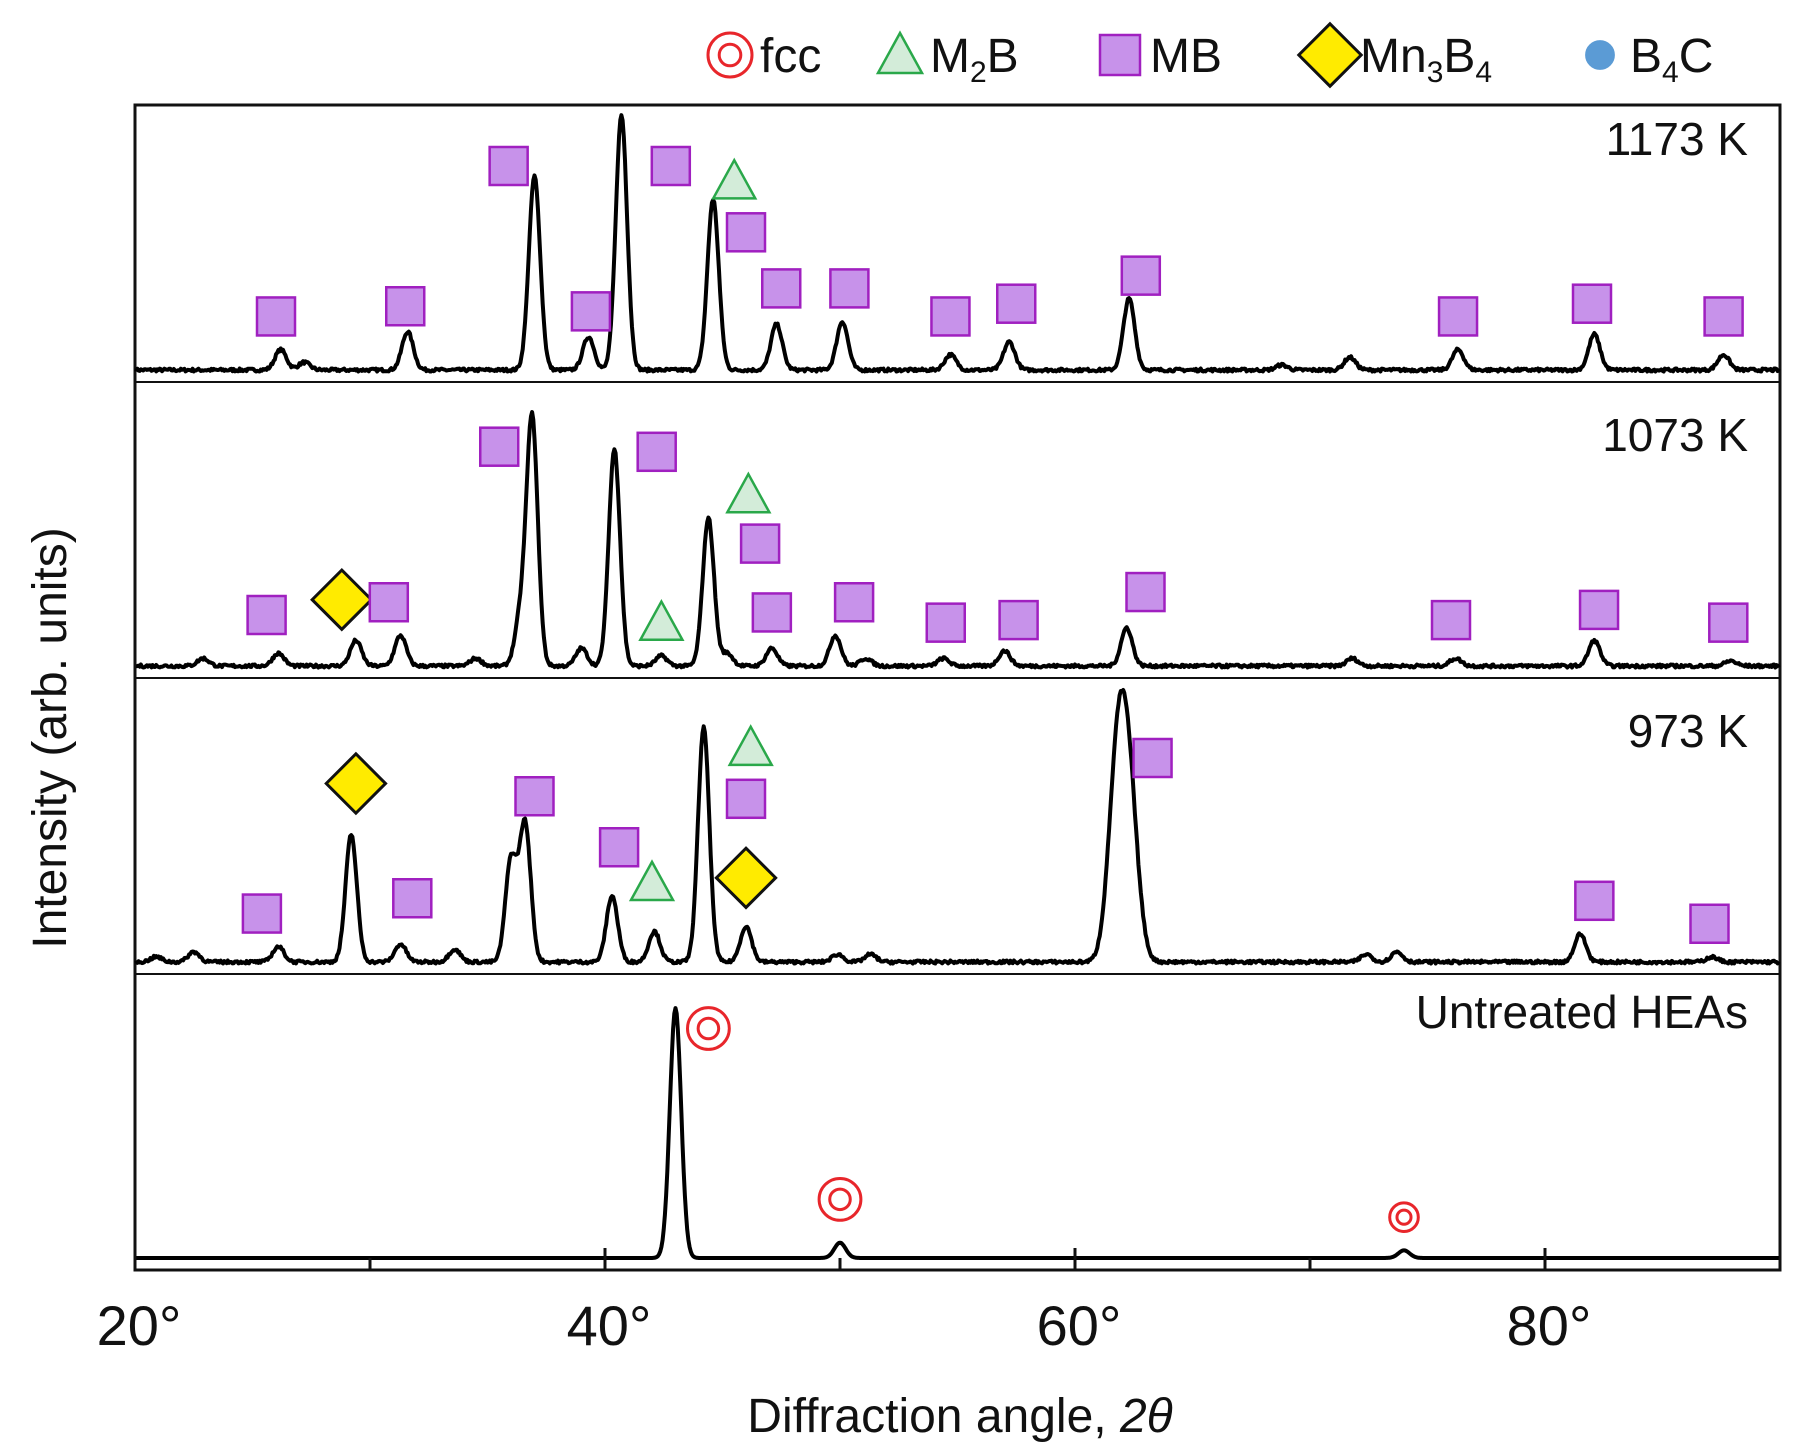 The width and height of the screenshot is (1808, 1448). I want to click on legend-label-m2b: M2B, so click(974, 59).